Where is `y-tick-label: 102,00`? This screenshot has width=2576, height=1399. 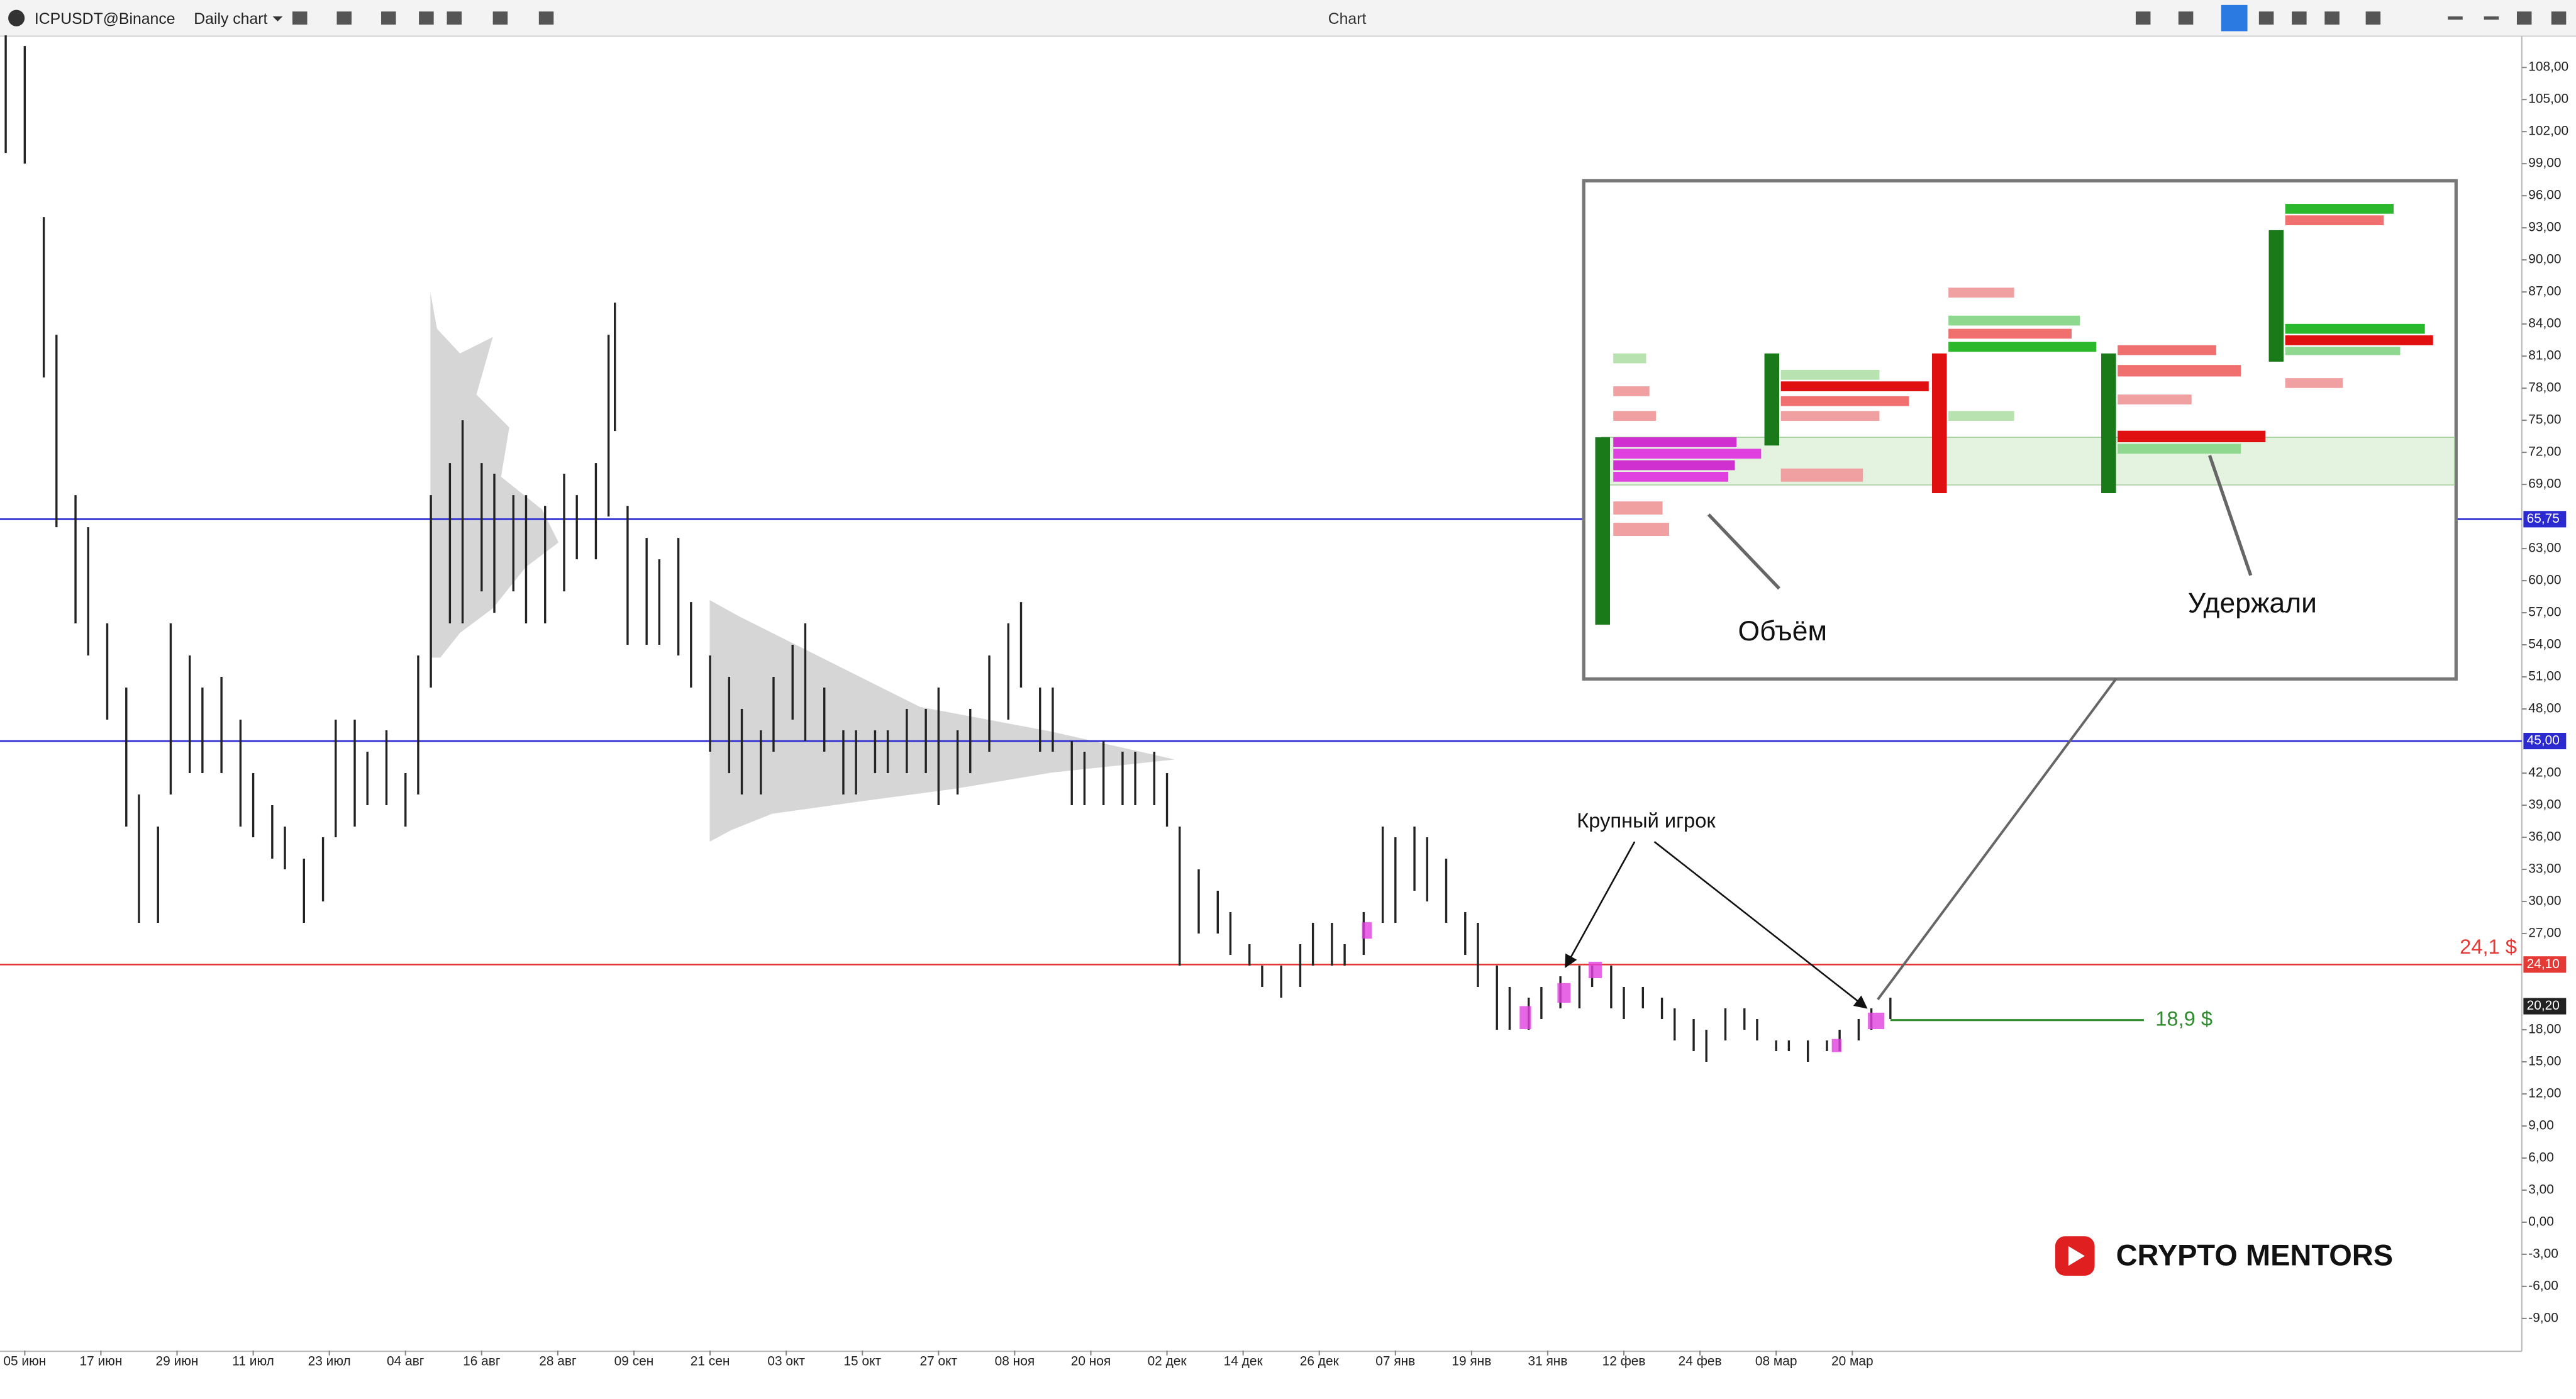 y-tick-label: 102,00 is located at coordinates (2548, 131).